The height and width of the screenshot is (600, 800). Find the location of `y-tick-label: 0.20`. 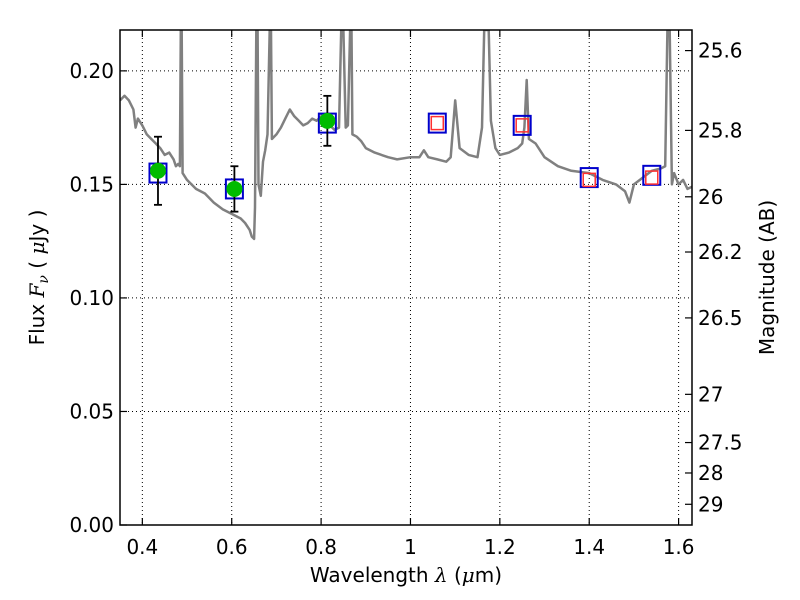

y-tick-label: 0.20 is located at coordinates (91, 71).